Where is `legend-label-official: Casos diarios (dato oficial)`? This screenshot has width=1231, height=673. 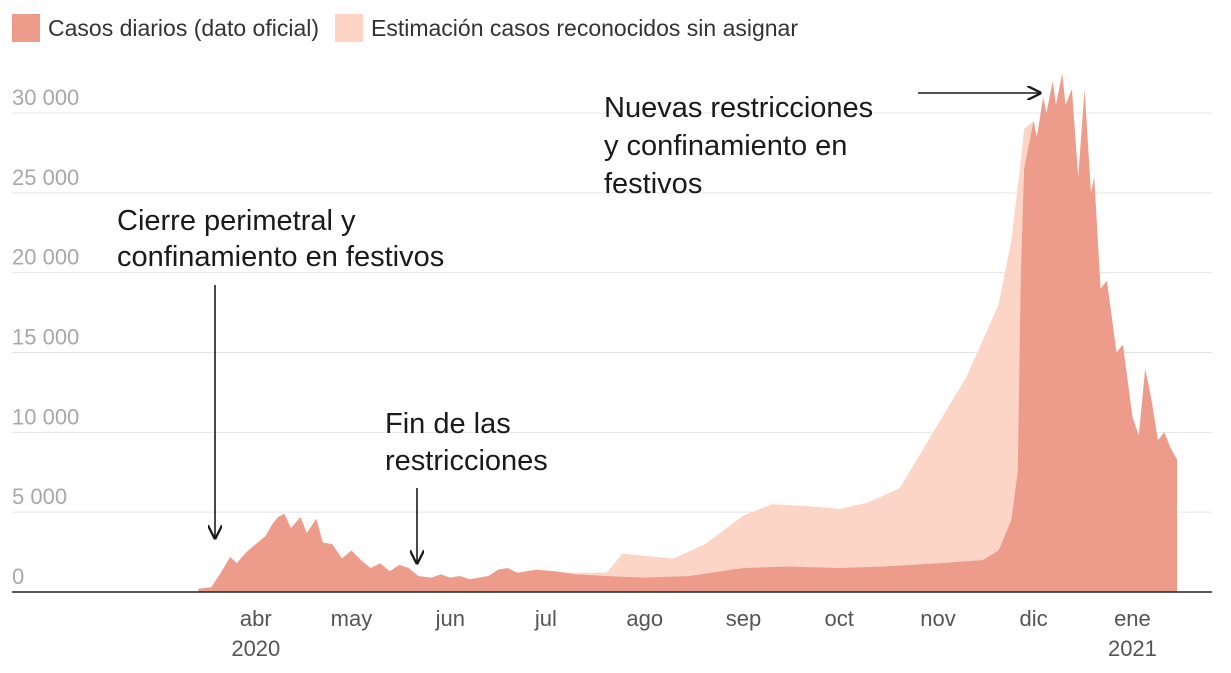 legend-label-official: Casos diarios (dato oficial) is located at coordinates (184, 27).